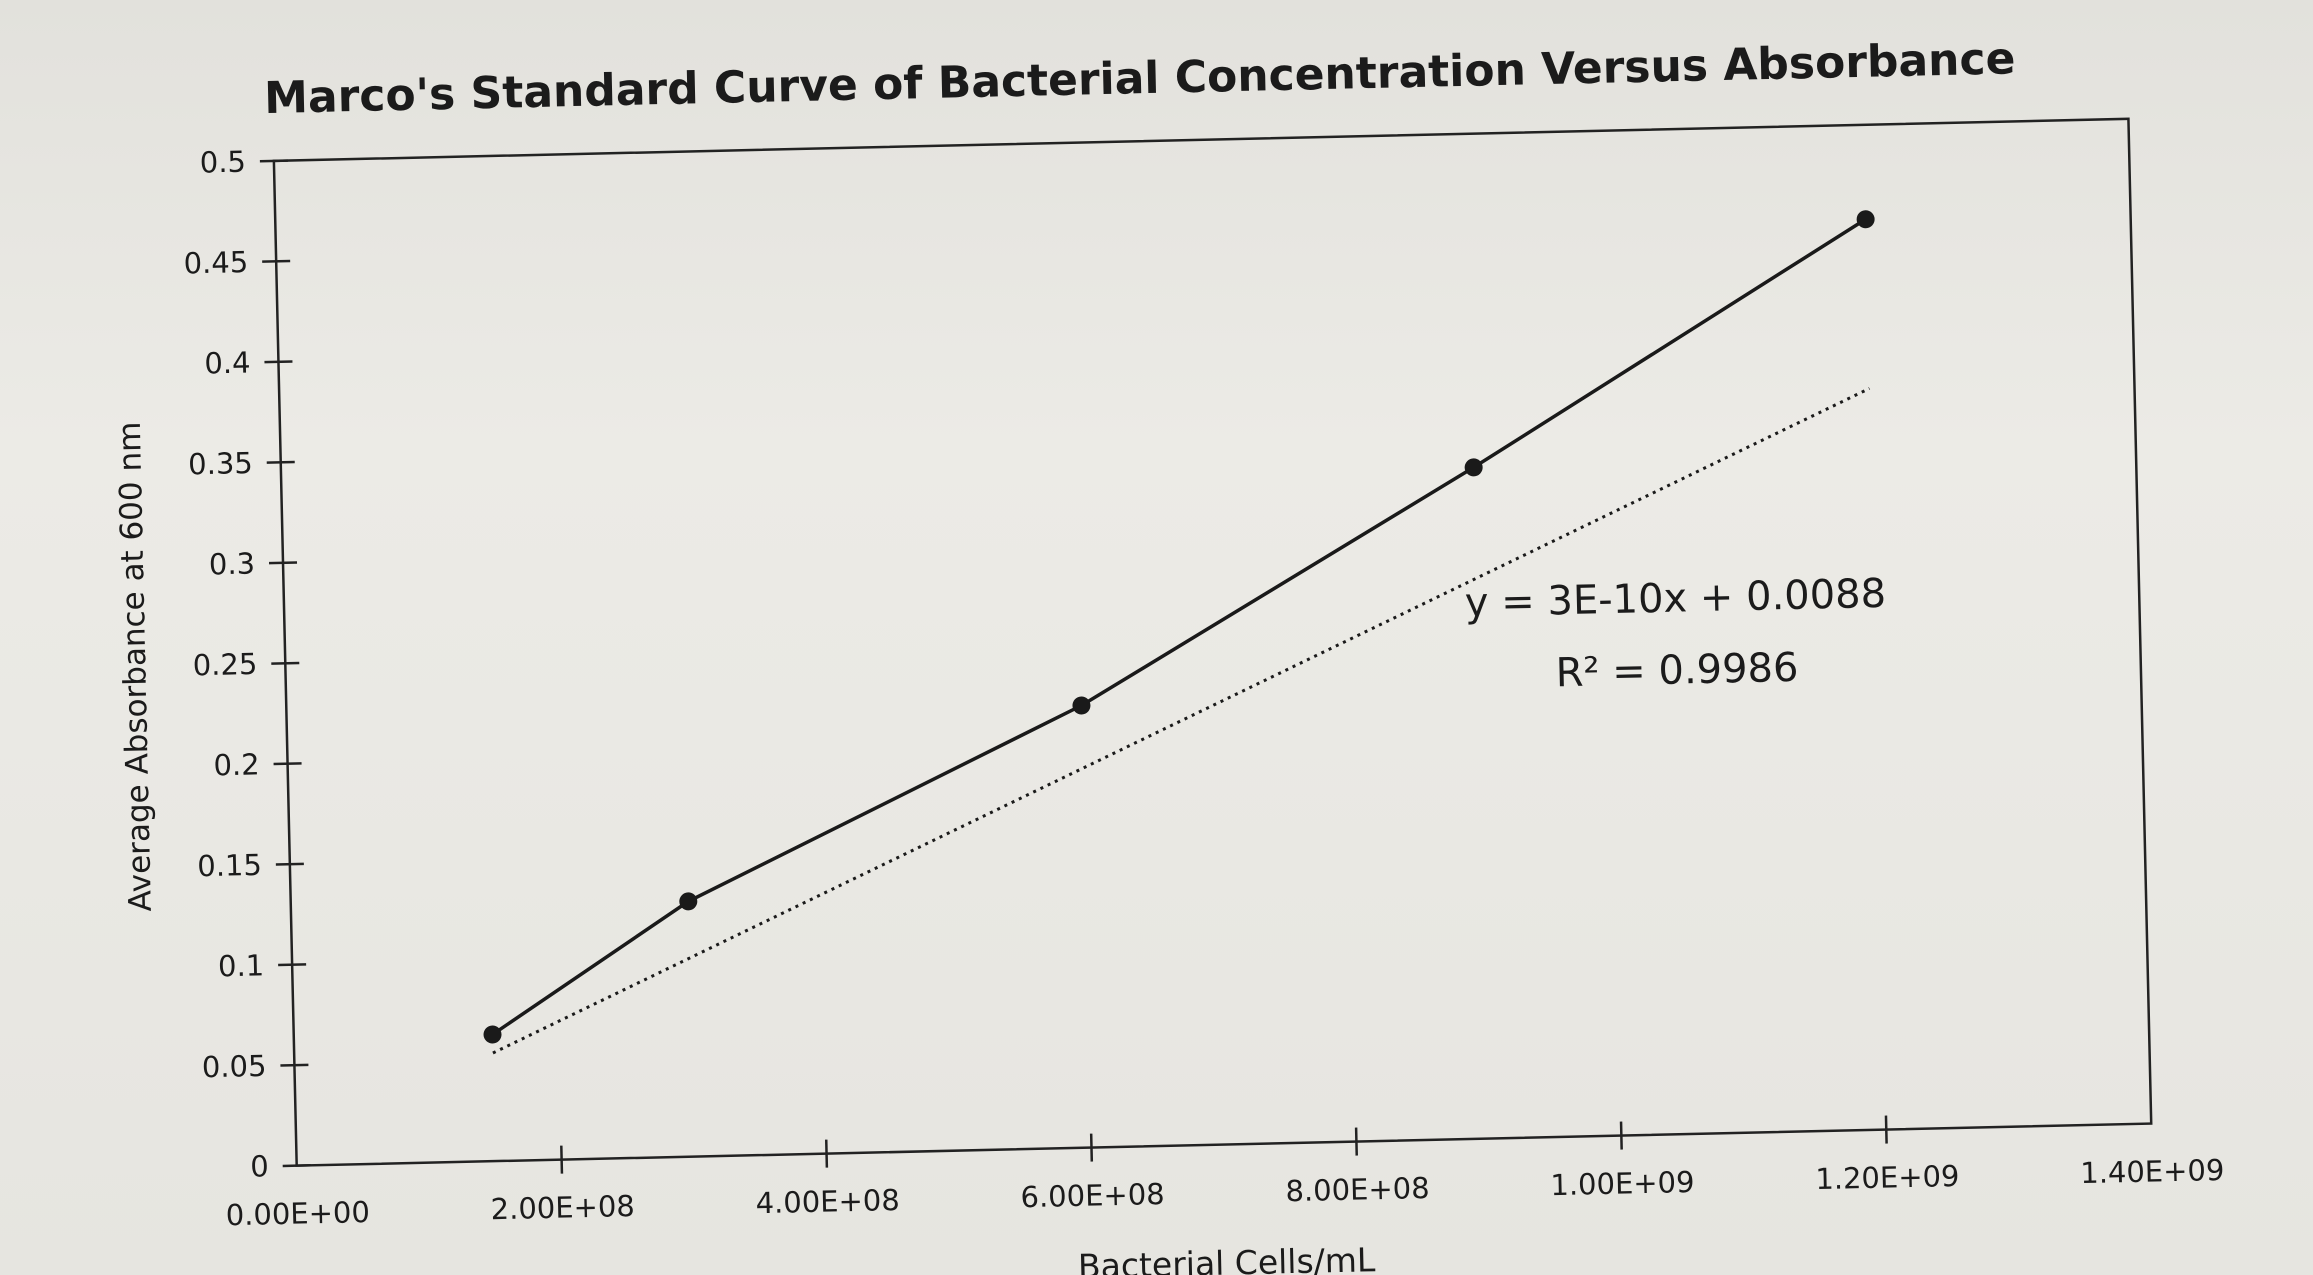  Describe the element at coordinates (1092, 1195) in the screenshot. I see `x-tick-label: 6.00E+08` at that location.